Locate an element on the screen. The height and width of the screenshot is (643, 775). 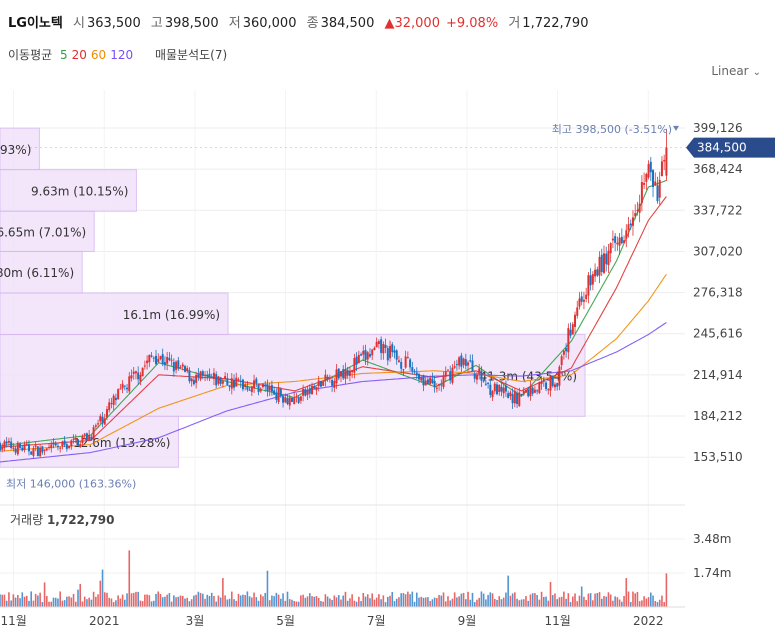
low-label: 저 is located at coordinates (234, 23).